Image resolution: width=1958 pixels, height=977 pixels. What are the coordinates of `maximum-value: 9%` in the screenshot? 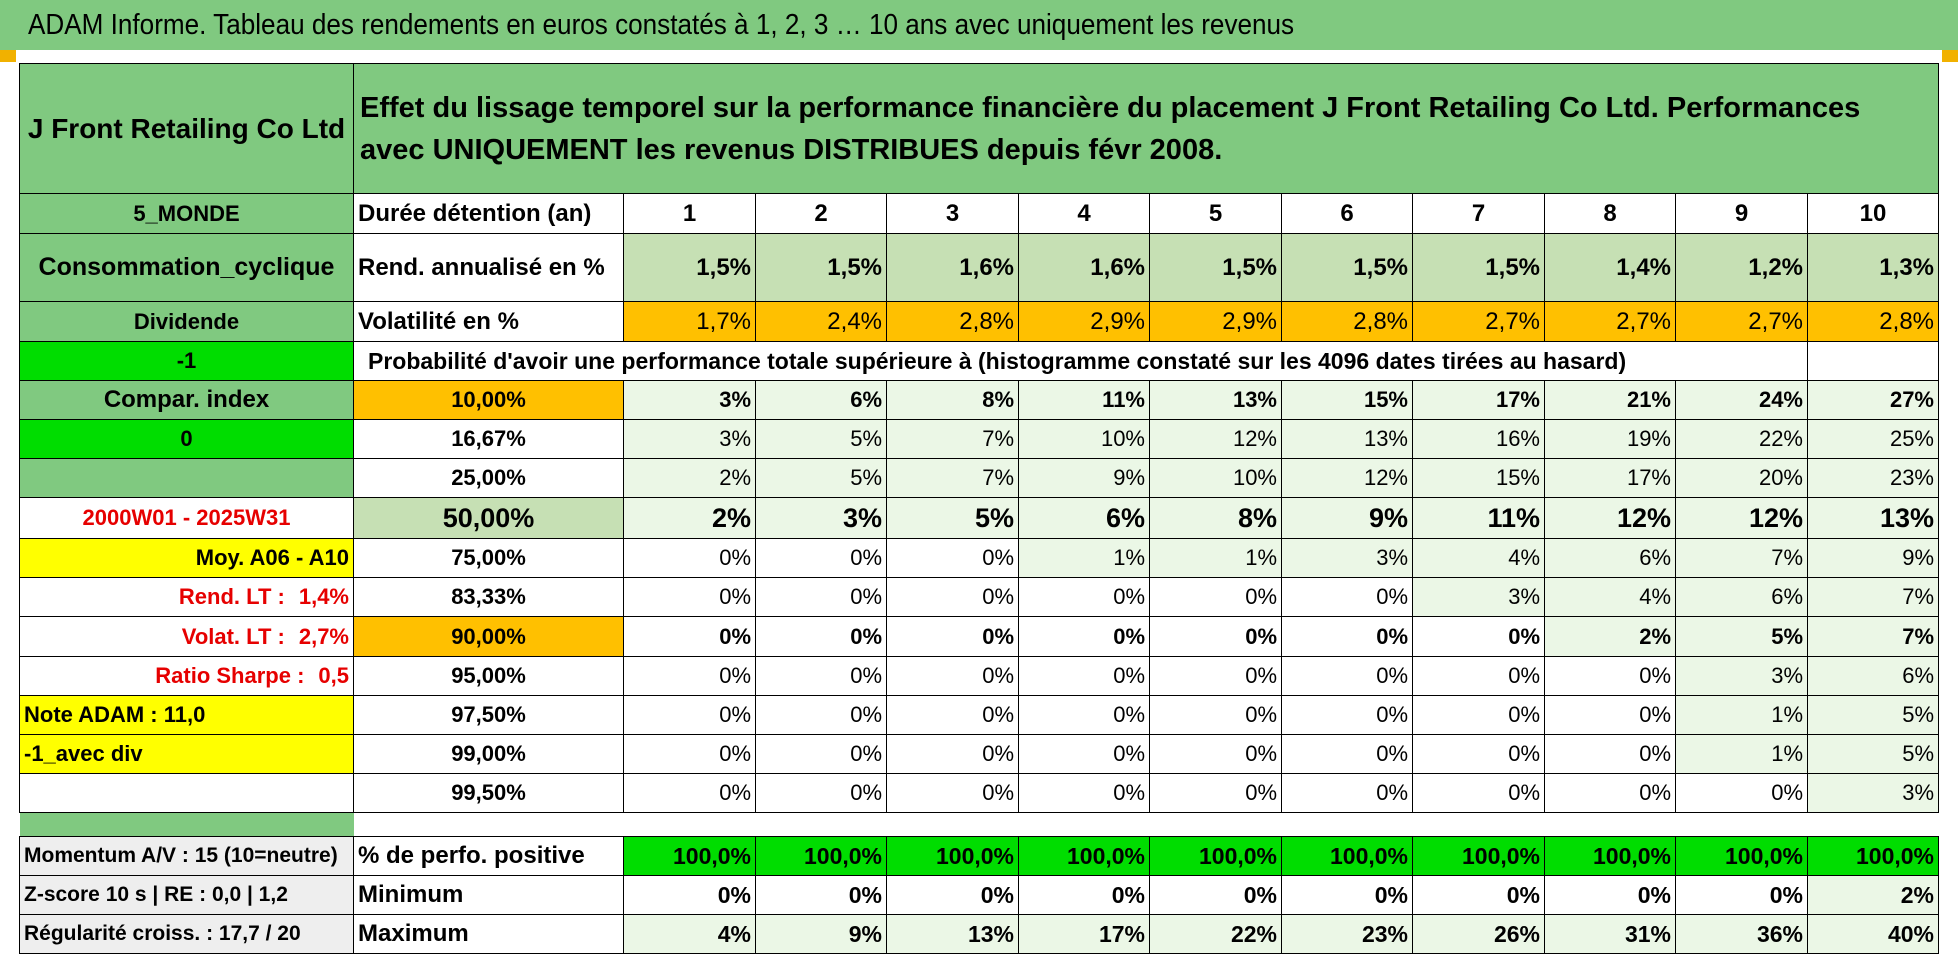 It's located at (821, 934).